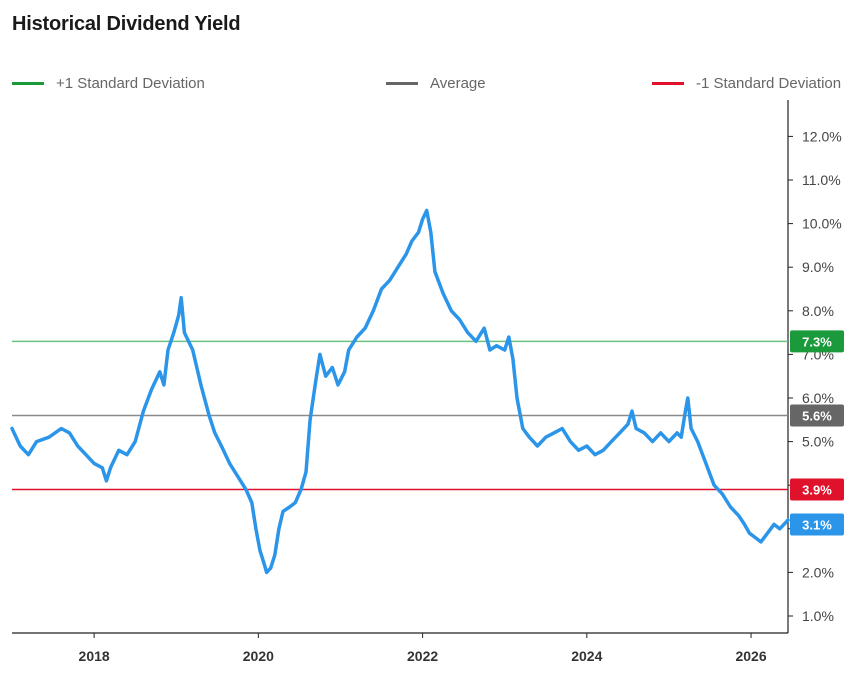 The height and width of the screenshot is (683, 864). I want to click on y-tick-label: 12.0%, so click(822, 136).